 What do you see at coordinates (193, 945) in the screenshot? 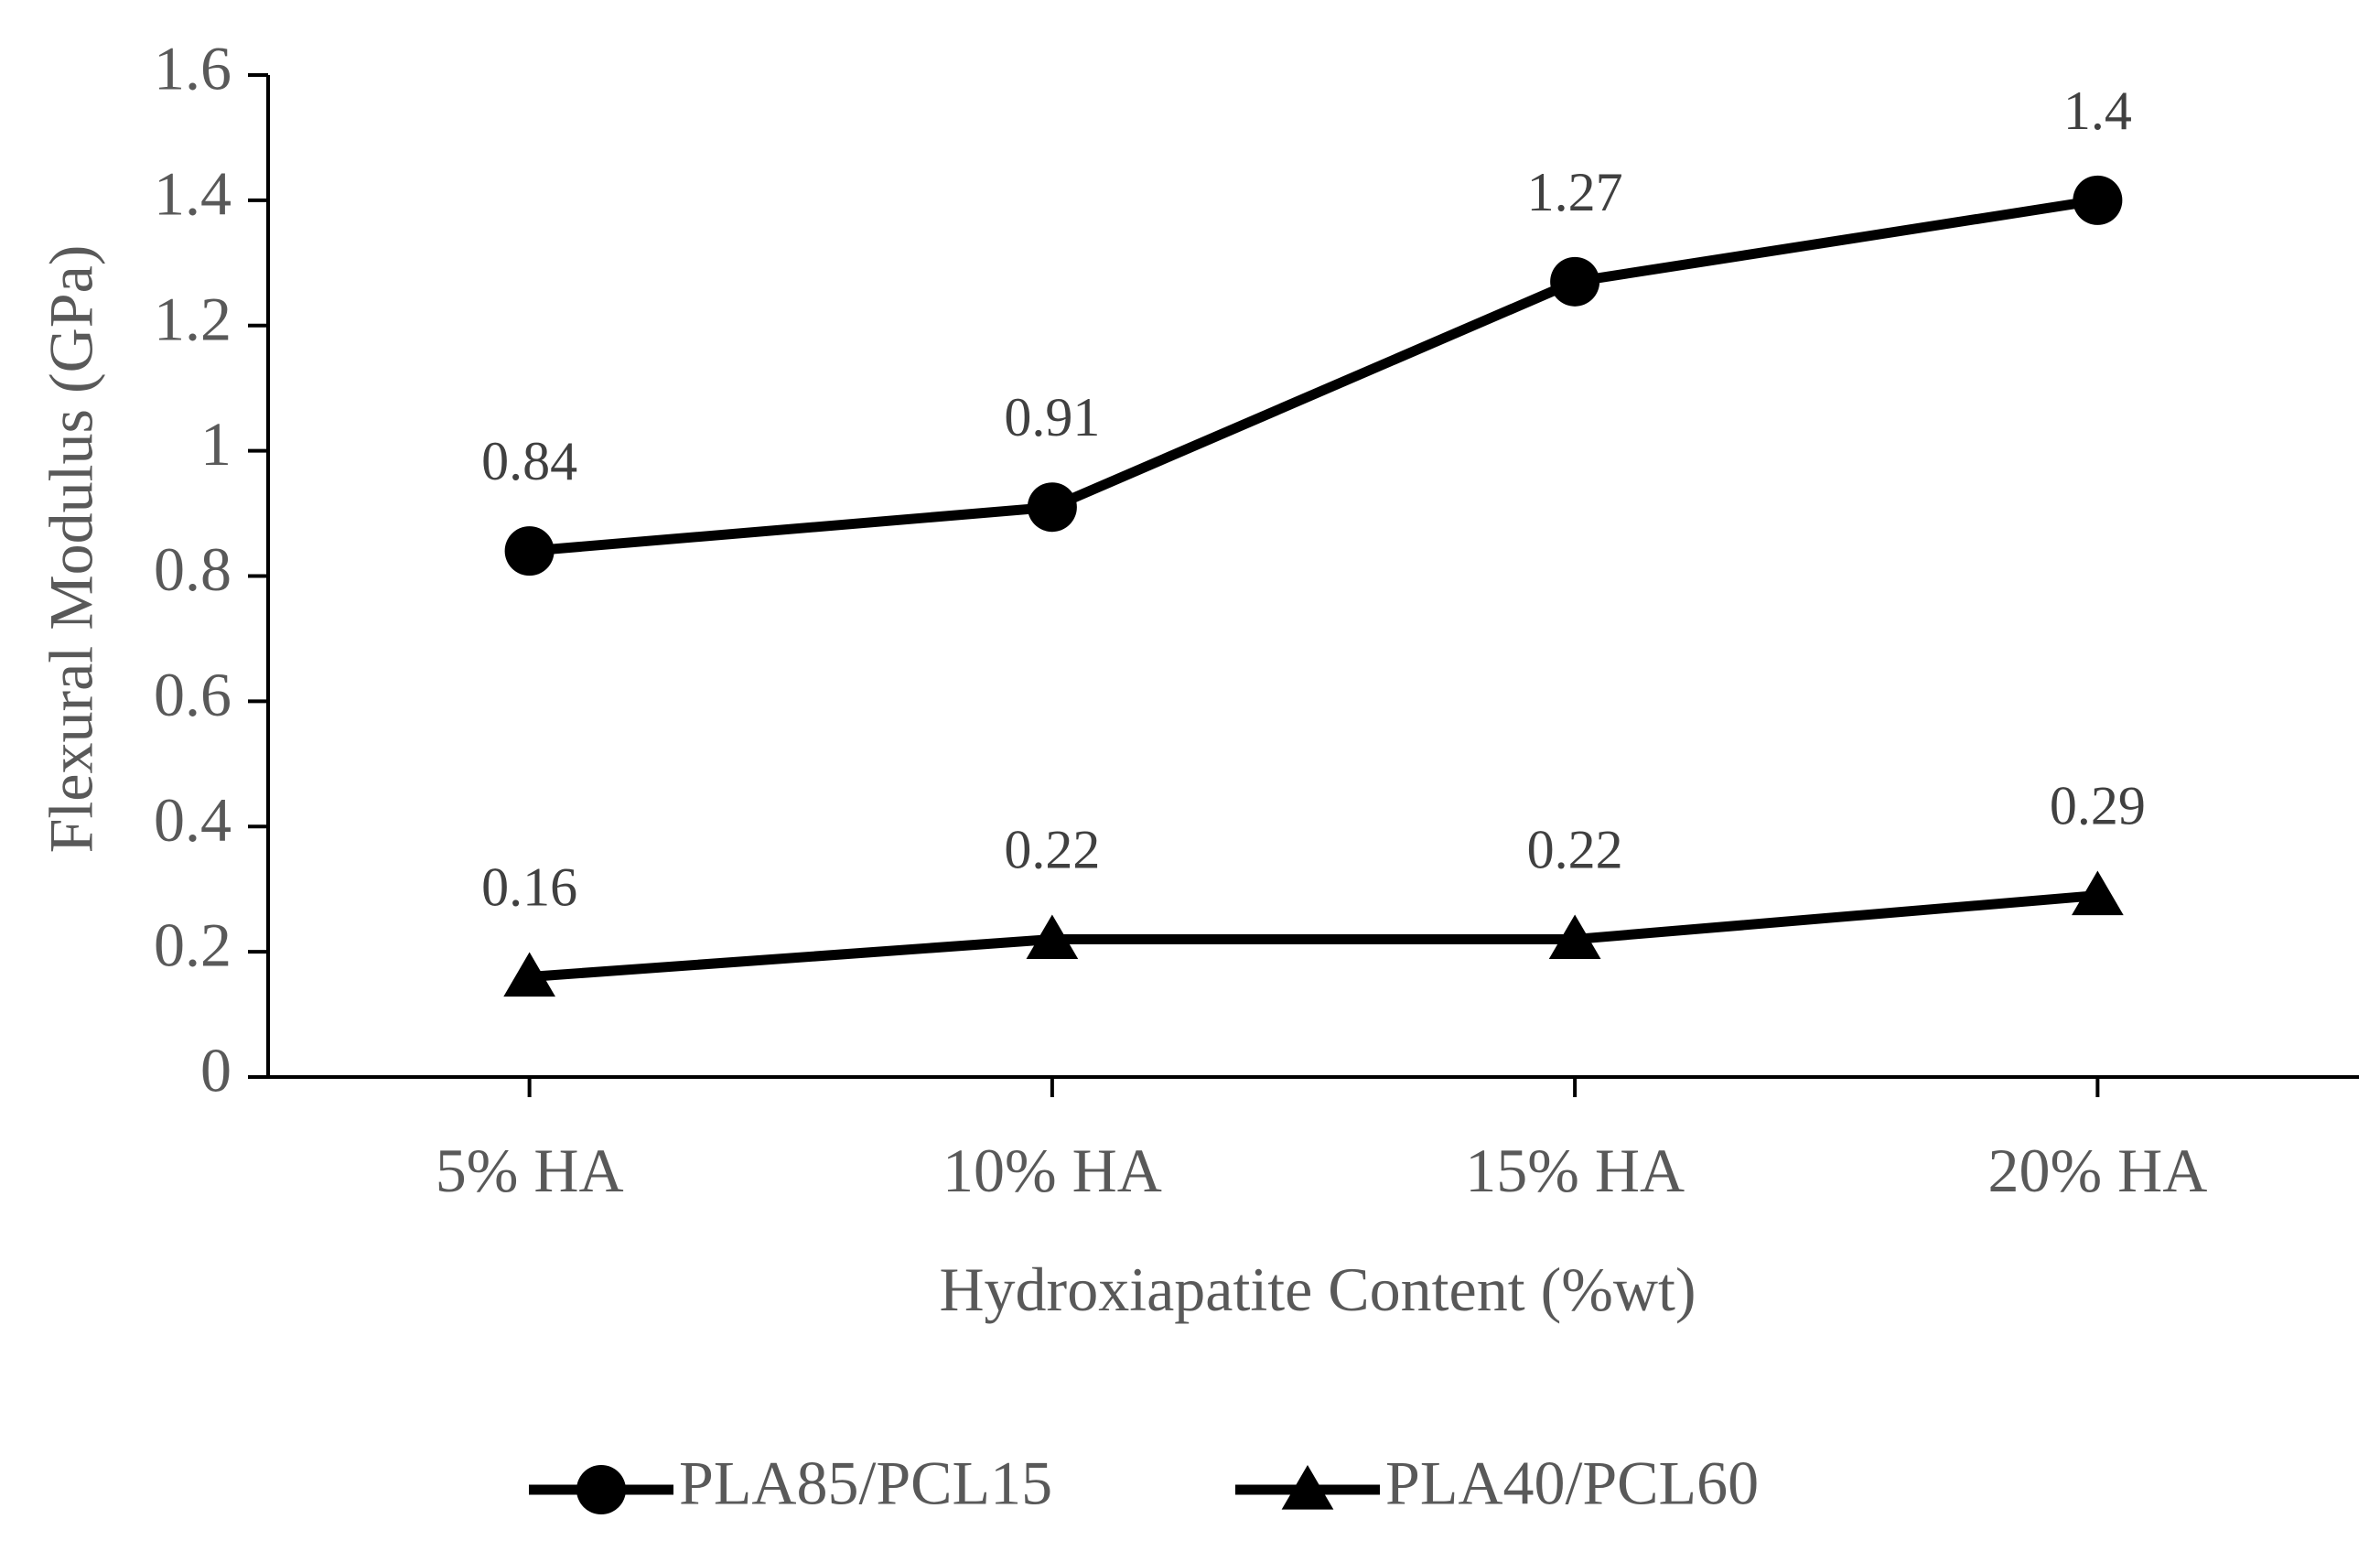
I see `y-tick-label: 0.2` at bounding box center [193, 945].